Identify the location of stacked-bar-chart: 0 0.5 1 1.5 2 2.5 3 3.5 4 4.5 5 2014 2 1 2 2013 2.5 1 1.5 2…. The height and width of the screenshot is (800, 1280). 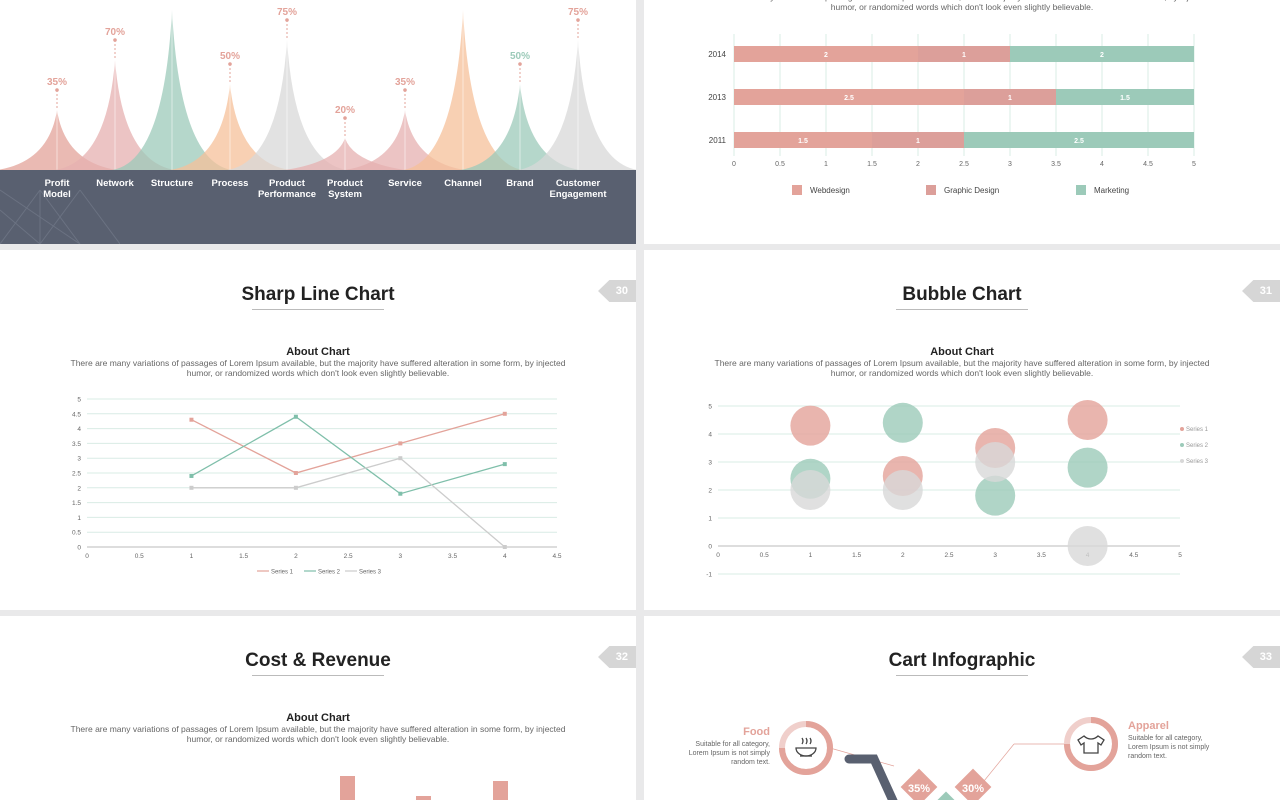
(952, 114).